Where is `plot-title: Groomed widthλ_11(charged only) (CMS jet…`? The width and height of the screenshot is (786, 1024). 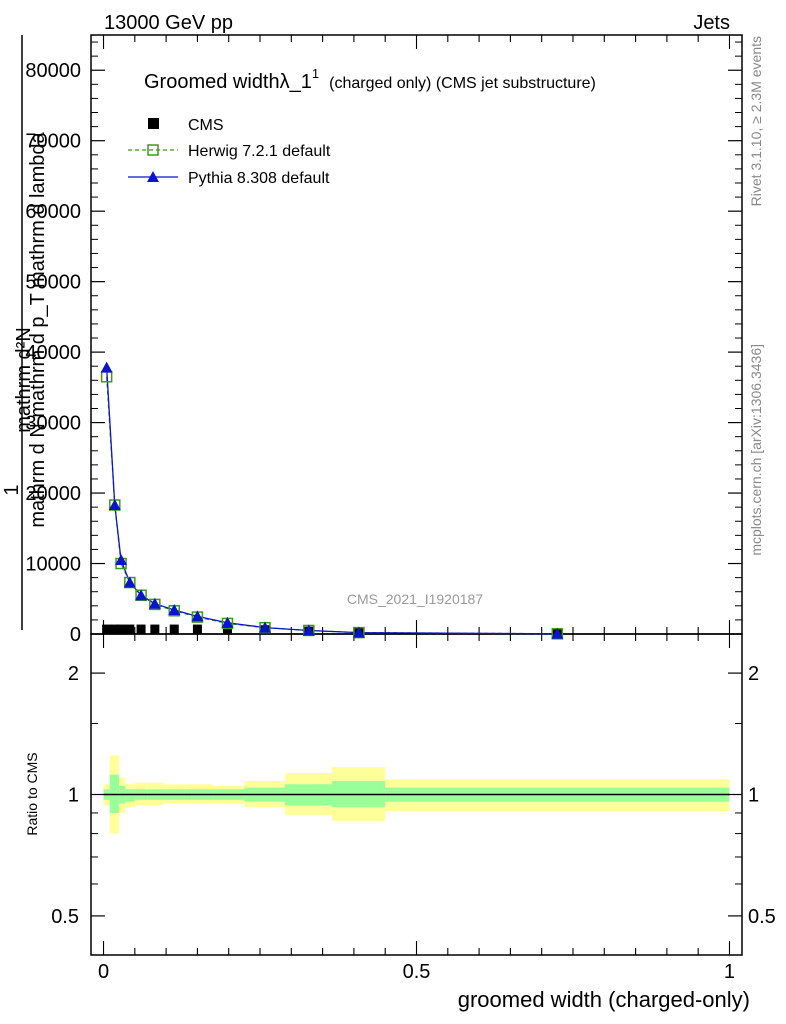
plot-title: Groomed widthλ_11(charged only) (CMS jet… is located at coordinates (370, 79).